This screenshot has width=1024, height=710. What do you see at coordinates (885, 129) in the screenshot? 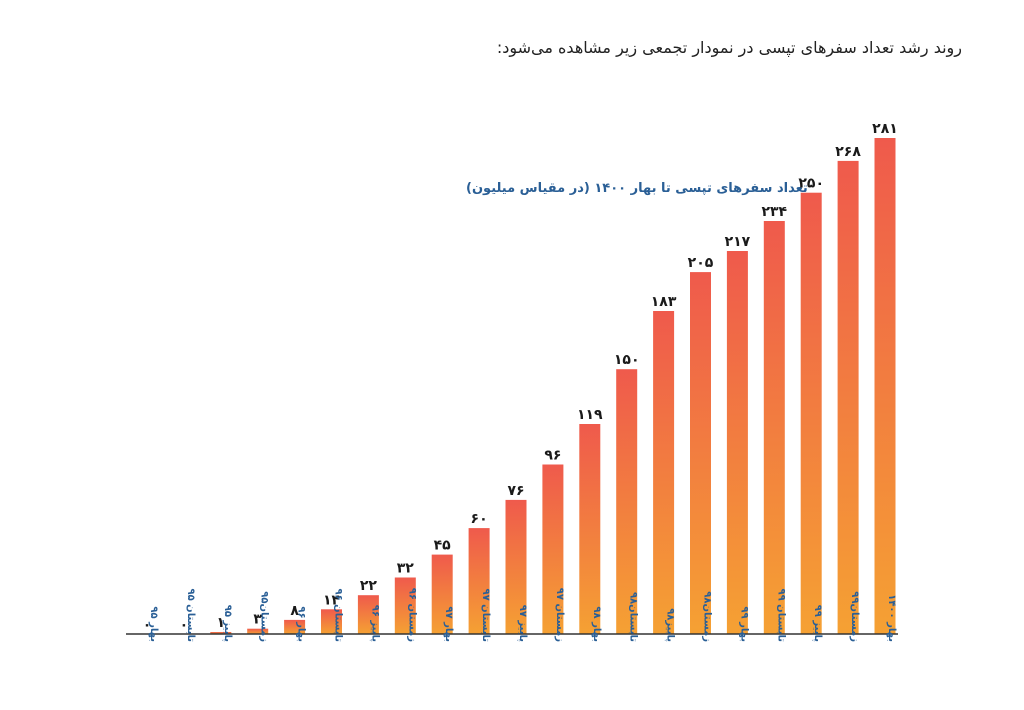
I see `value-label: ۲۸۱` at bounding box center [885, 129].